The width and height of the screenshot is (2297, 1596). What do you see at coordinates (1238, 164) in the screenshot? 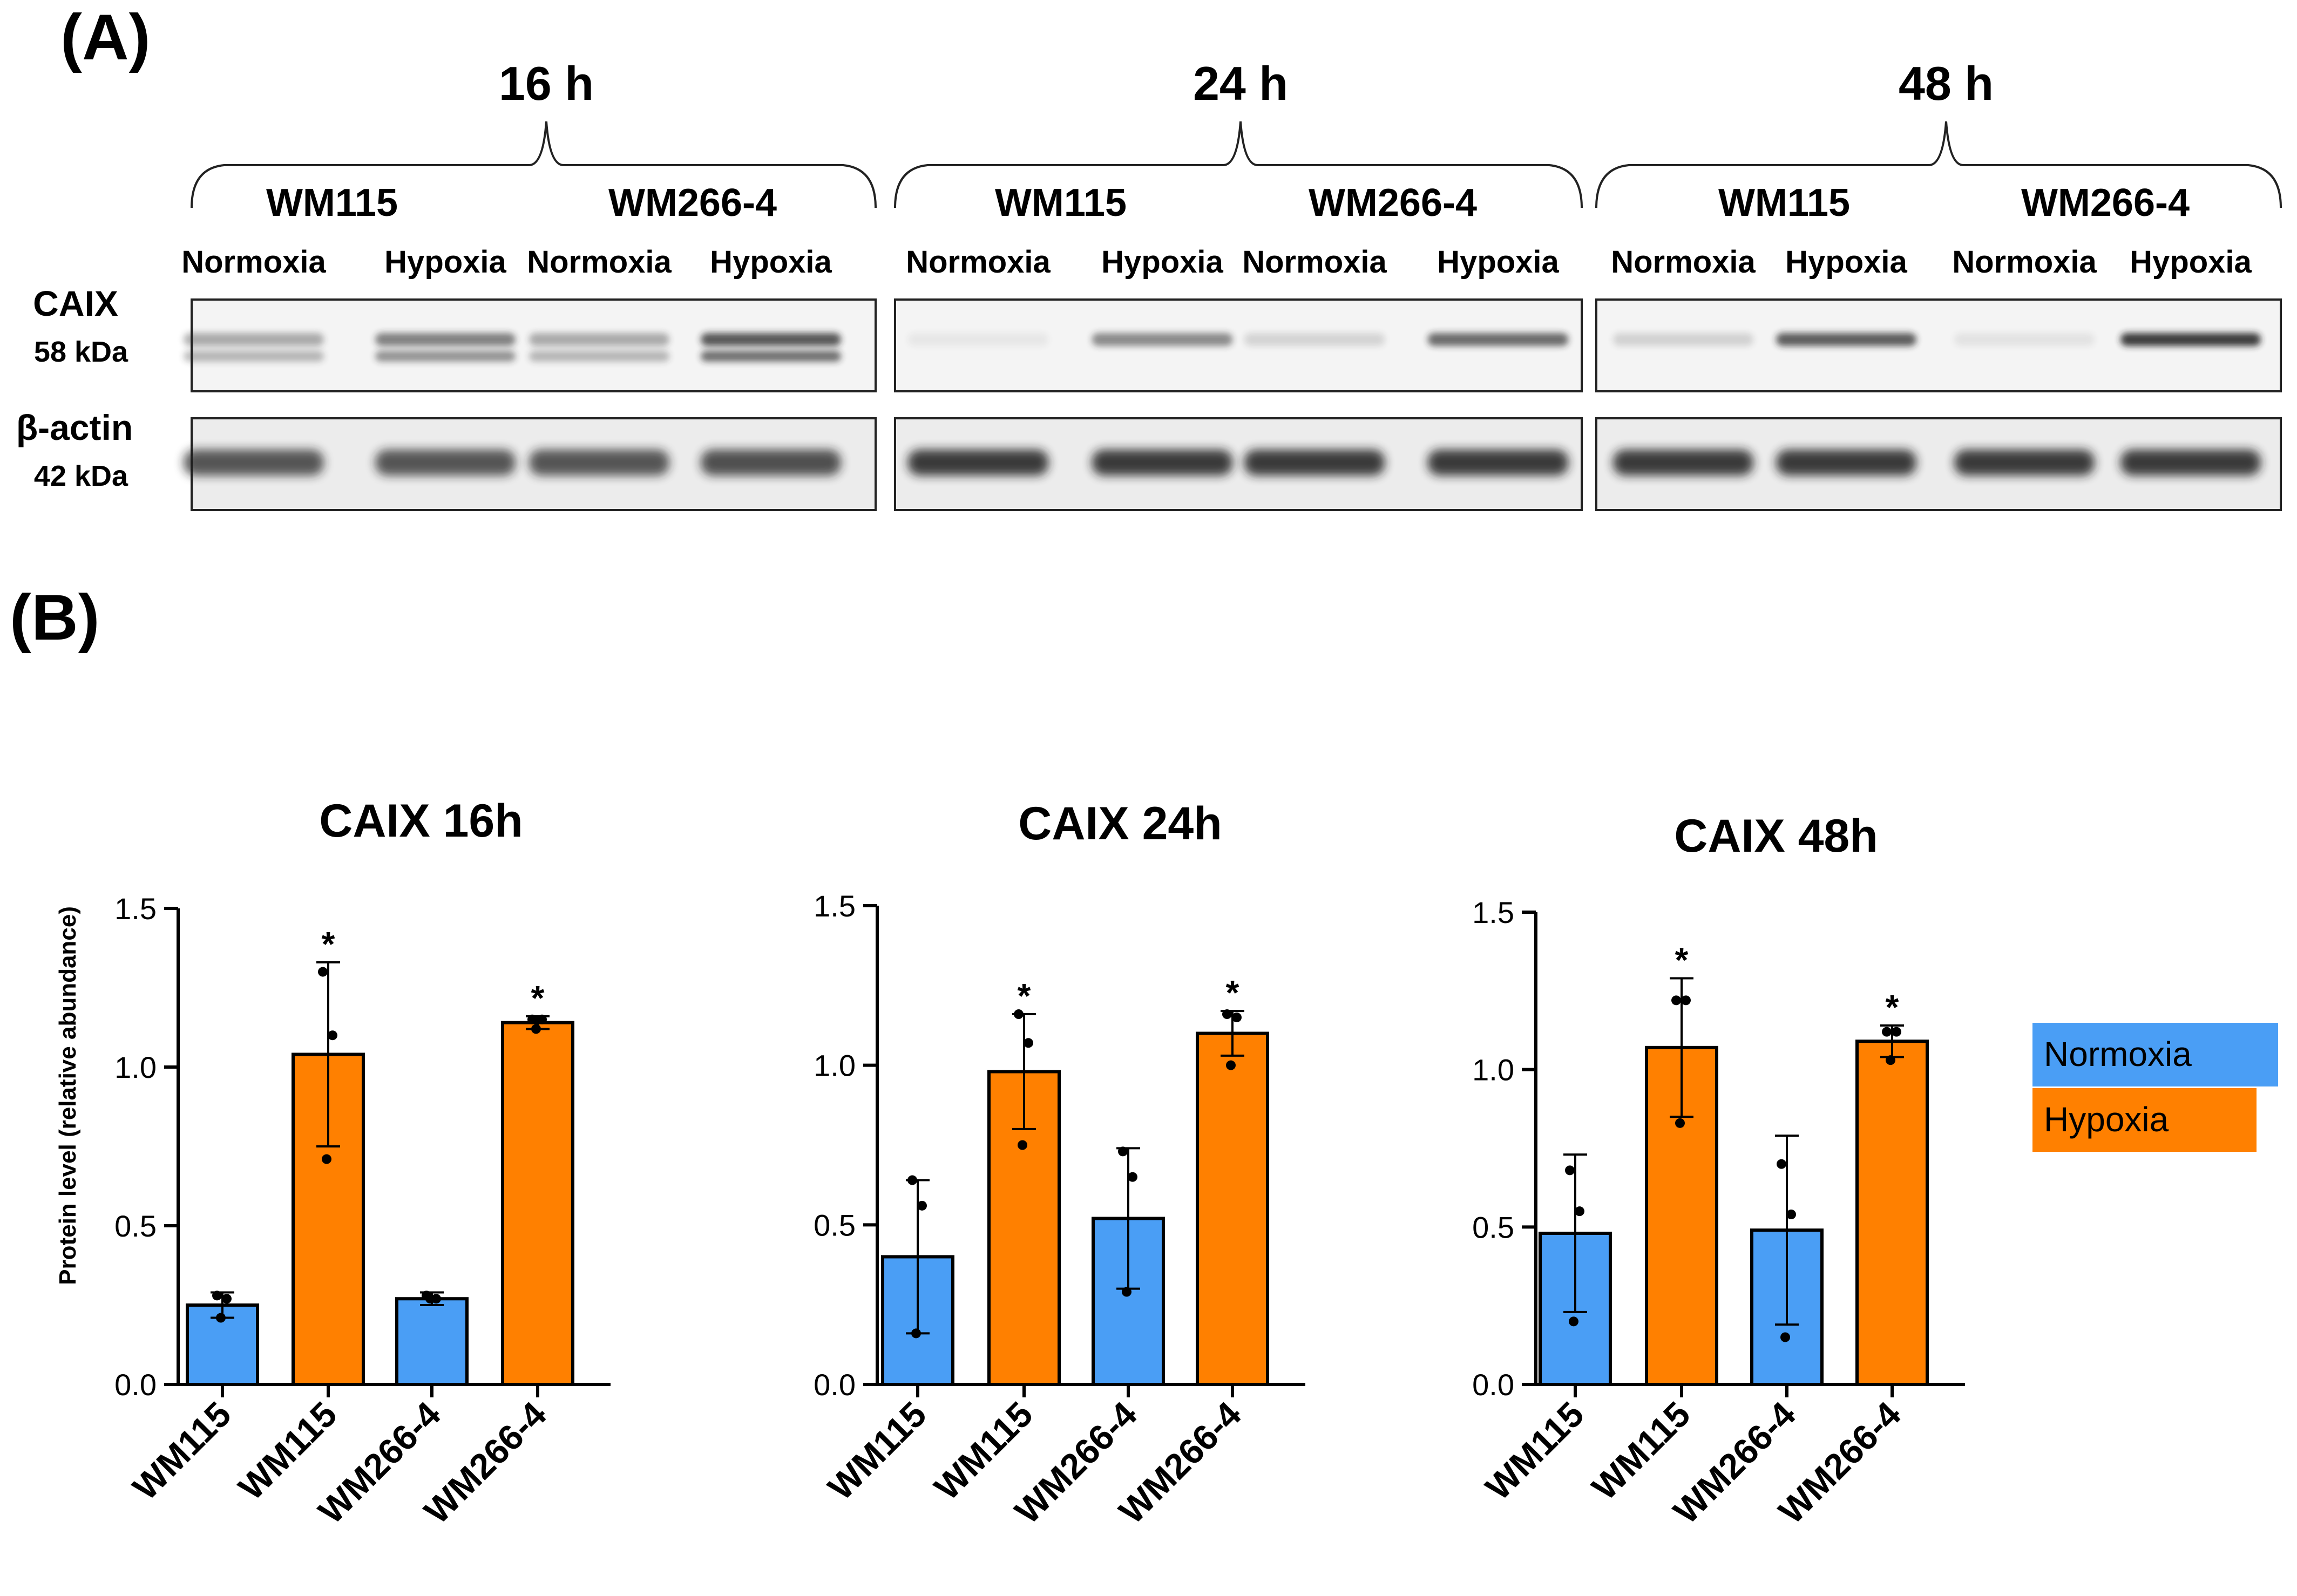
I see `group-brace` at bounding box center [1238, 164].